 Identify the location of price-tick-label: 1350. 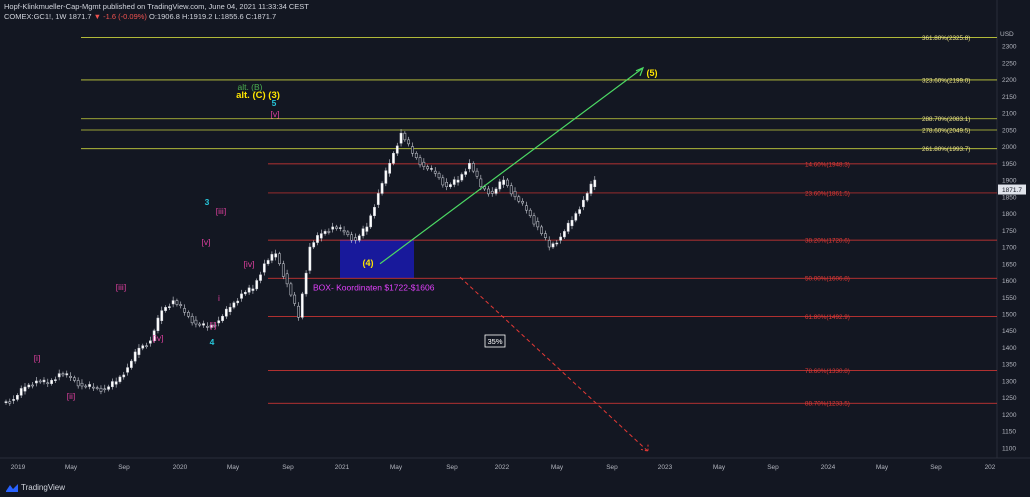
(1009, 365).